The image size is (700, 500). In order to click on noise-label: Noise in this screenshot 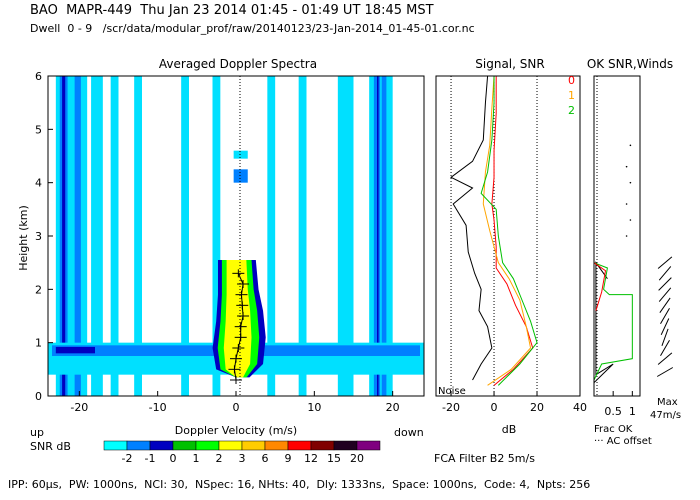, I will do `click(452, 391)`.